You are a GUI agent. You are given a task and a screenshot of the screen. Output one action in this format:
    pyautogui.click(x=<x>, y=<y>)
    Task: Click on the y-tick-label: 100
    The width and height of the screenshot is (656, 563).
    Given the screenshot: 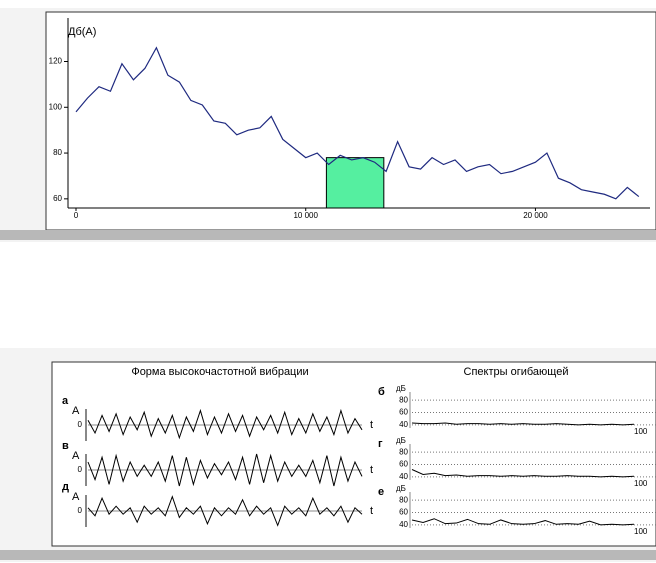 What is the action you would take?
    pyautogui.click(x=56, y=106)
    